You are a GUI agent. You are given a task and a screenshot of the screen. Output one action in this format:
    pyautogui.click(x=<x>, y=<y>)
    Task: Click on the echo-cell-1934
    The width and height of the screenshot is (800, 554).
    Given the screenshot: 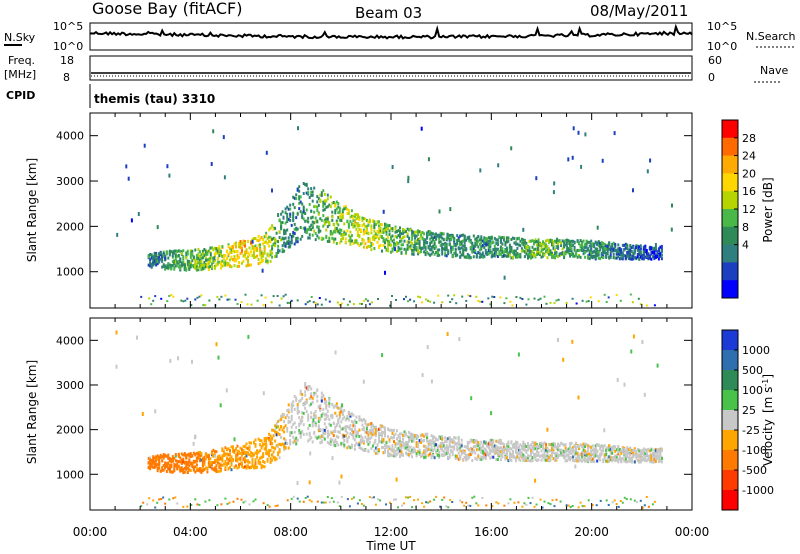 What is the action you would take?
    pyautogui.click(x=562, y=249)
    